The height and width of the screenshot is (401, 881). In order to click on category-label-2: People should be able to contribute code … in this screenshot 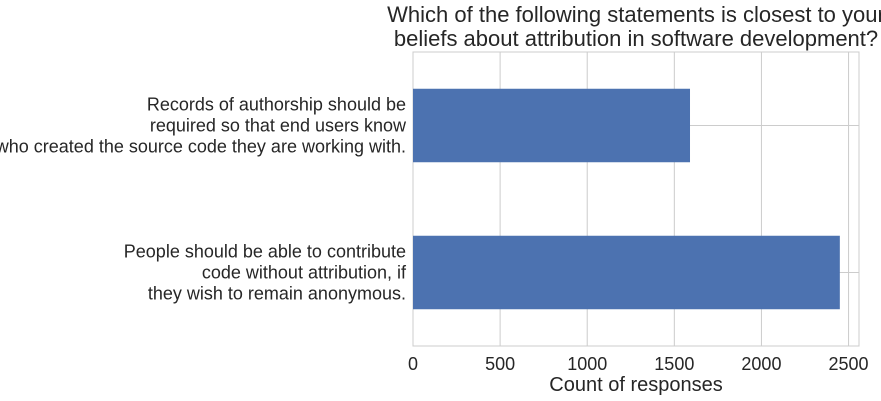, I will do `click(265, 273)`.